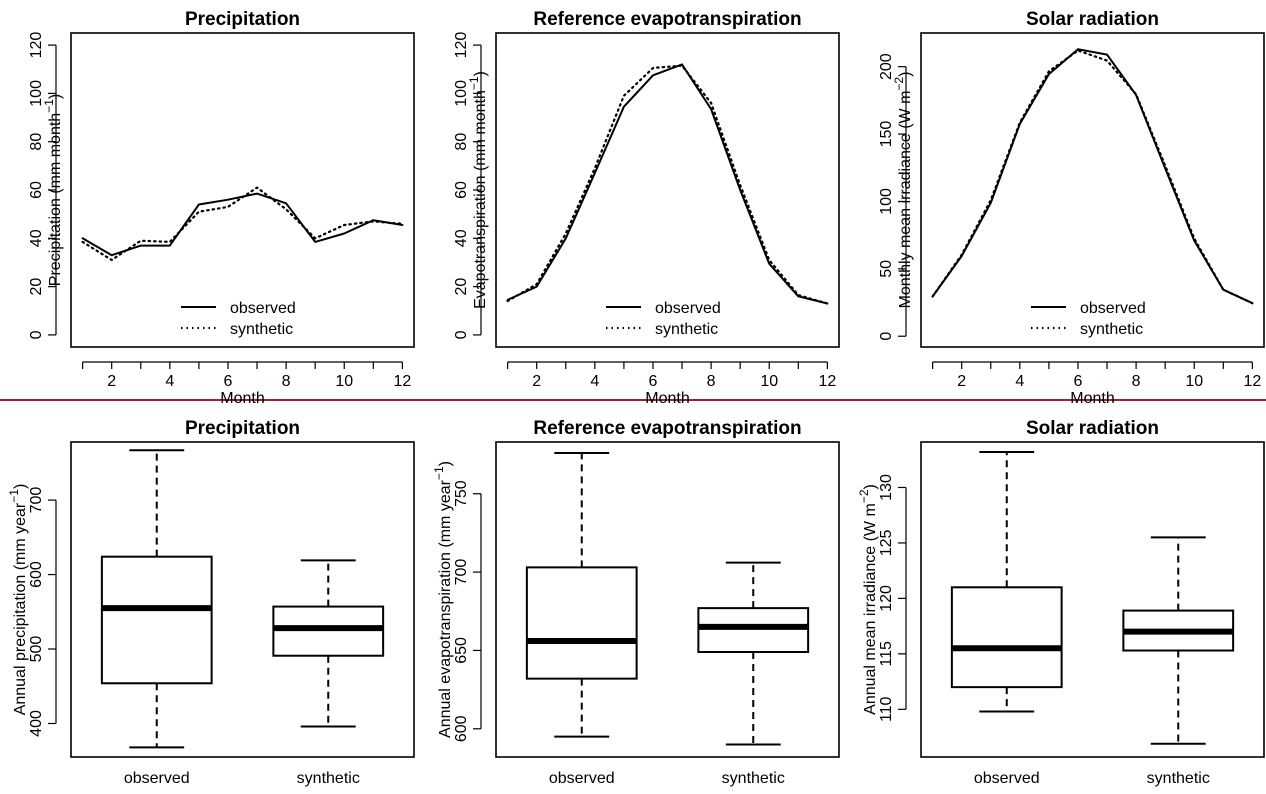 Image resolution: width=1266 pixels, height=794 pixels. I want to click on x-tick-label: 4, so click(1019, 381).